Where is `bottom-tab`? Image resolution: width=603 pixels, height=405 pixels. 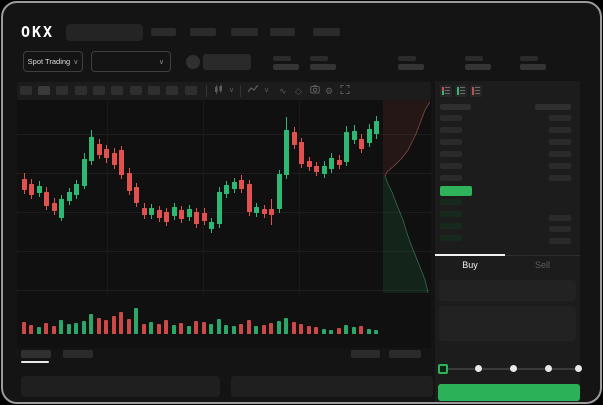 bottom-tab is located at coordinates (78, 354).